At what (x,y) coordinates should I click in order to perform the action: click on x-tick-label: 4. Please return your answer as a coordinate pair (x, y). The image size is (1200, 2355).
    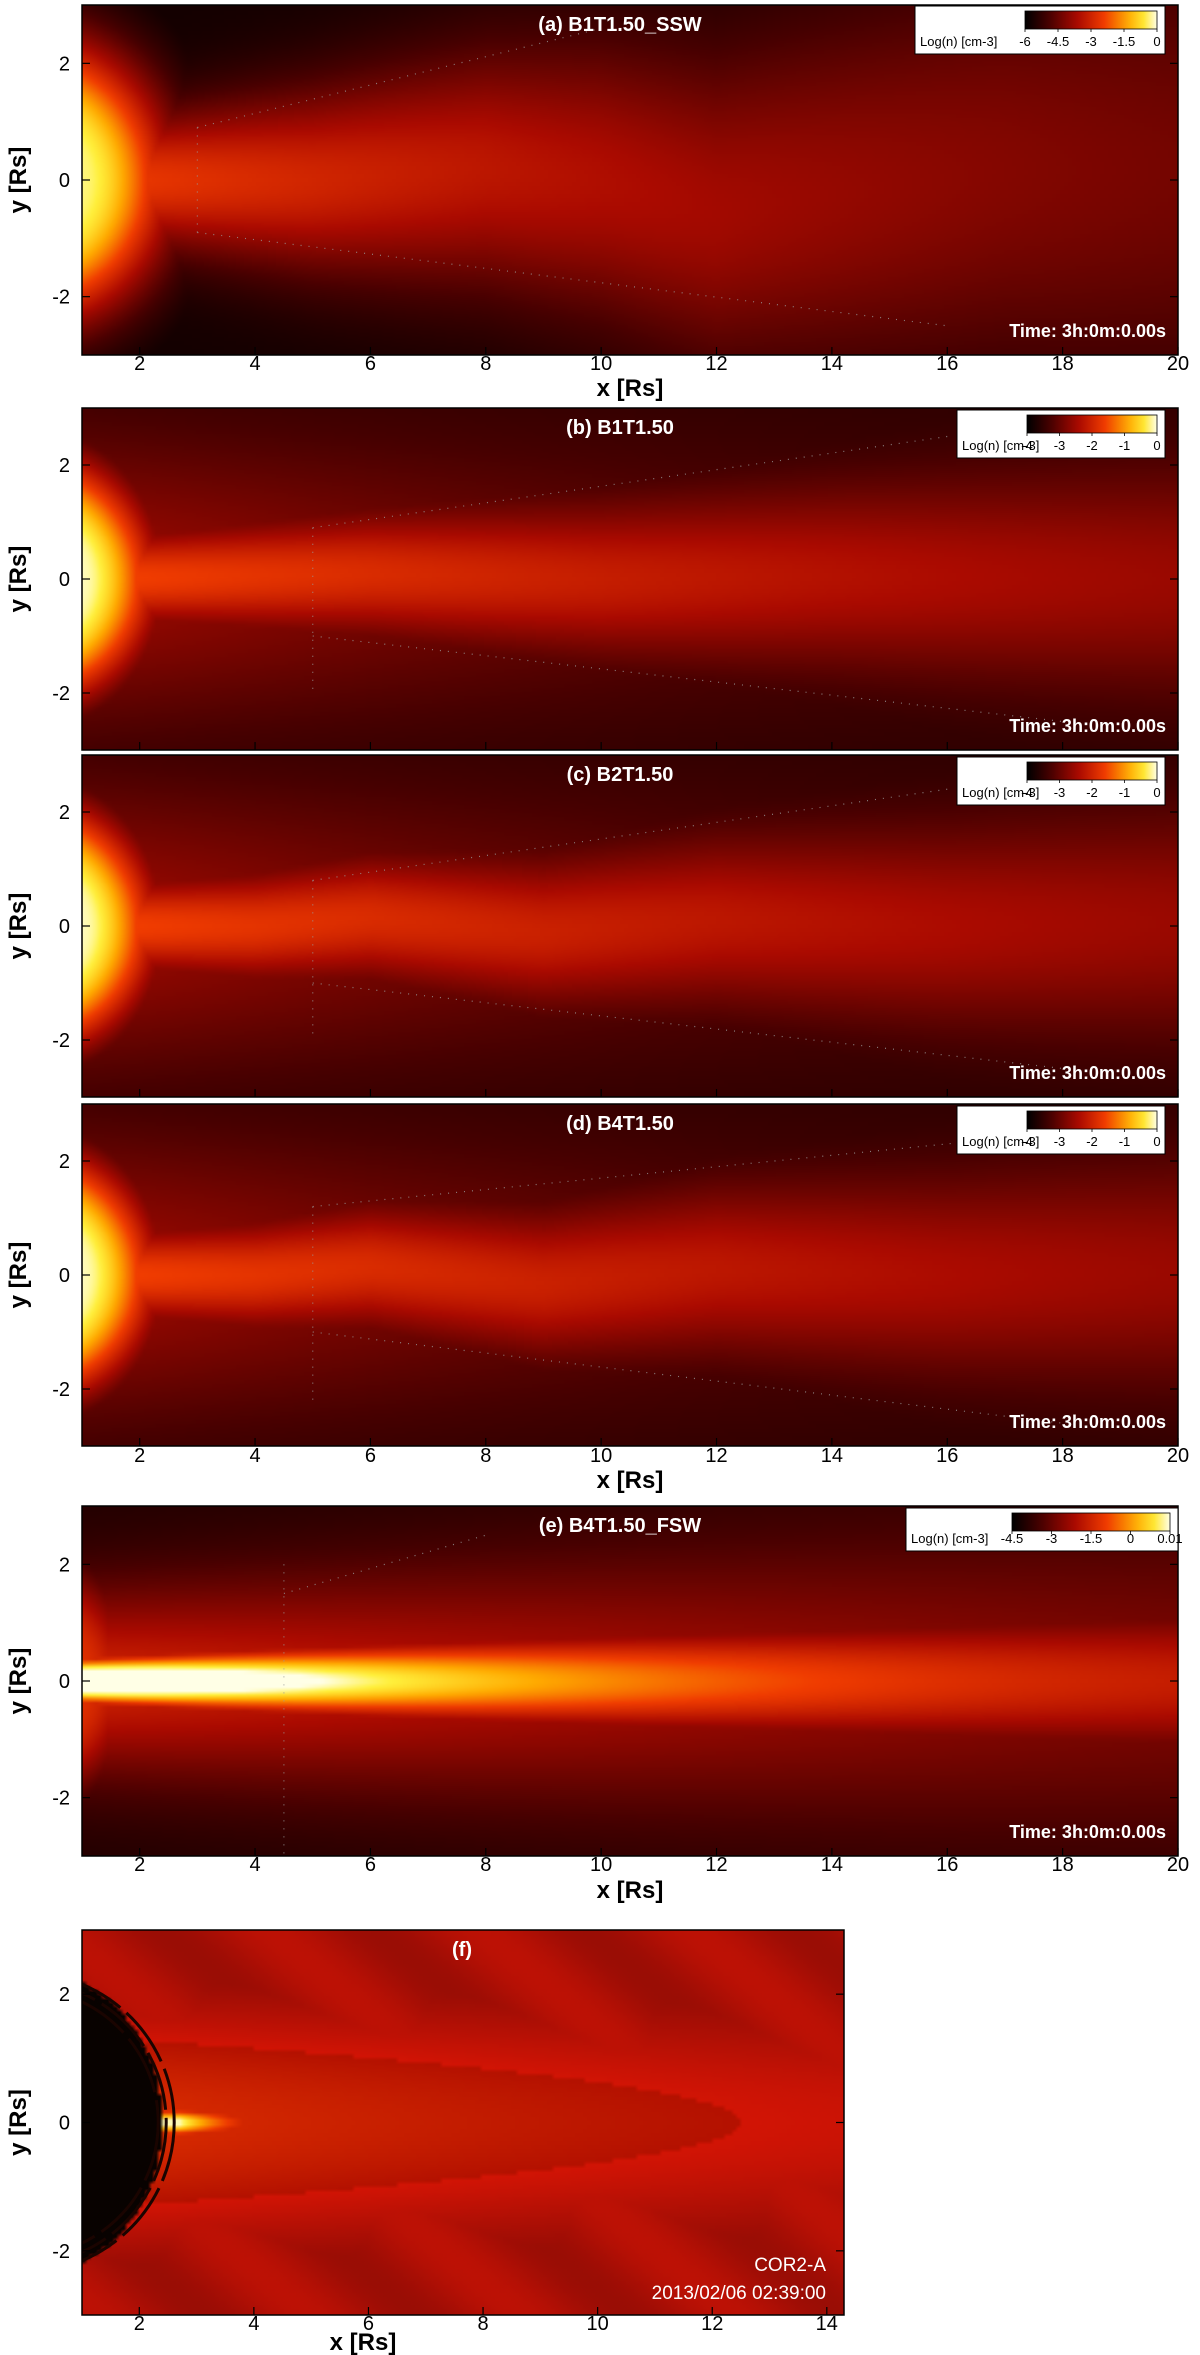
    Looking at the image, I should click on (254, 364).